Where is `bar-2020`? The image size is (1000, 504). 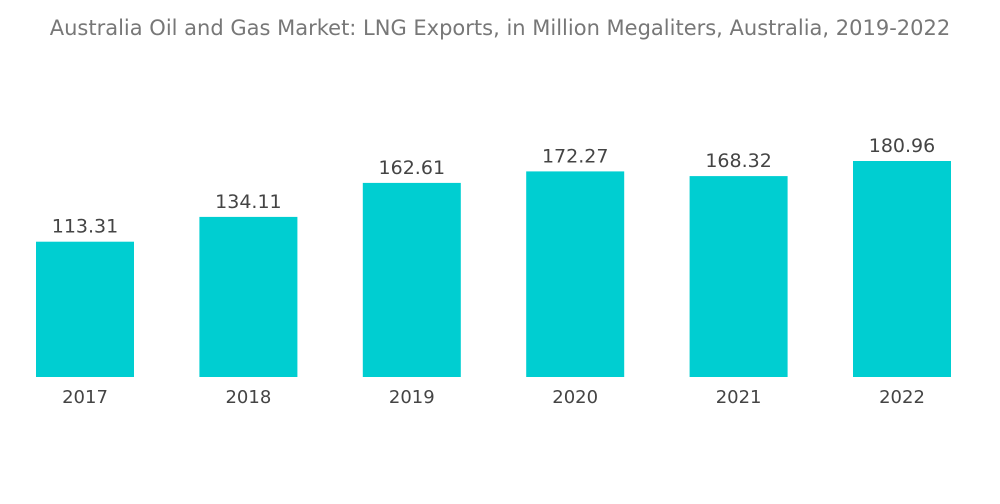 bar-2020 is located at coordinates (575, 274).